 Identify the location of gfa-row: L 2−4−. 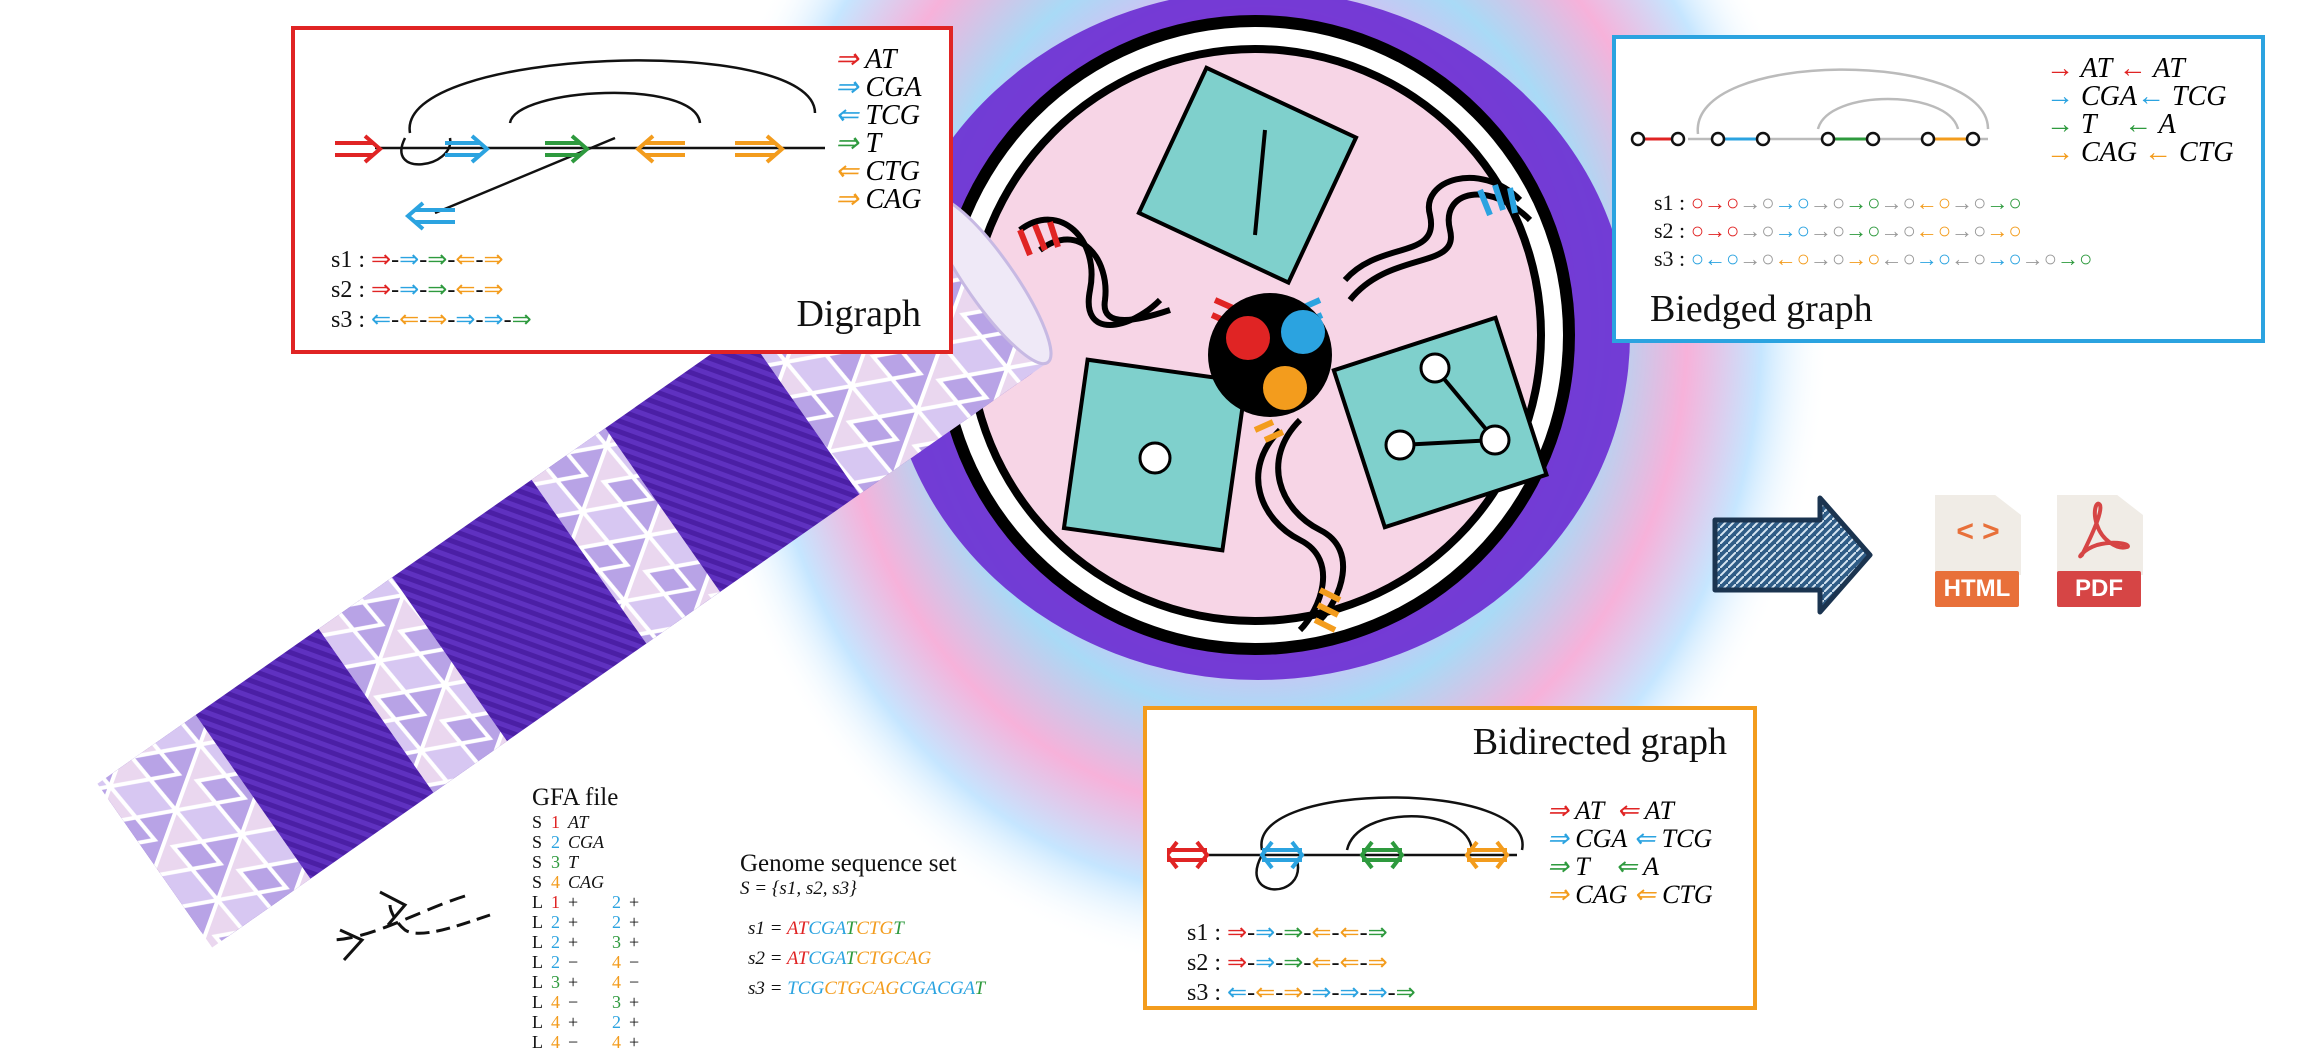
(589, 962).